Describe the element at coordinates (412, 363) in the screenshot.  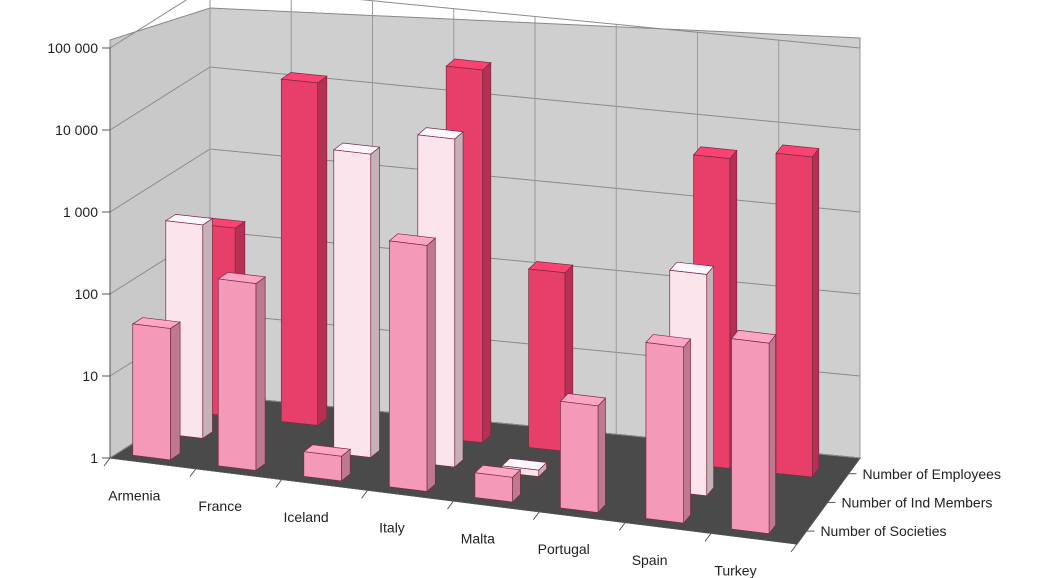
I see `bar-number-of-societies-italy` at that location.